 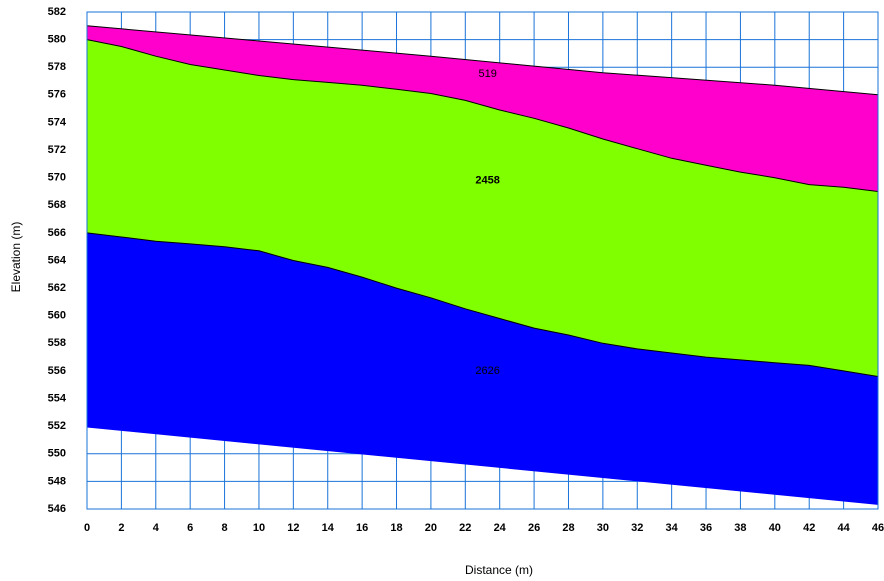 What do you see at coordinates (87, 528) in the screenshot?
I see `x-tick-label-0: 0` at bounding box center [87, 528].